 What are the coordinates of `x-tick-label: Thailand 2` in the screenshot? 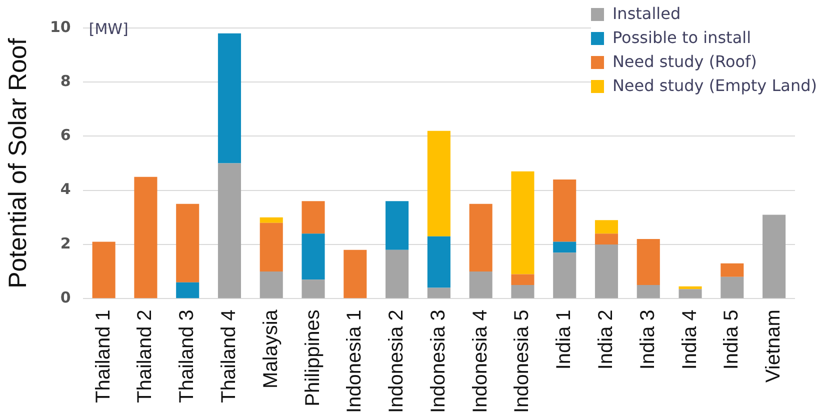 It's located at (145, 356).